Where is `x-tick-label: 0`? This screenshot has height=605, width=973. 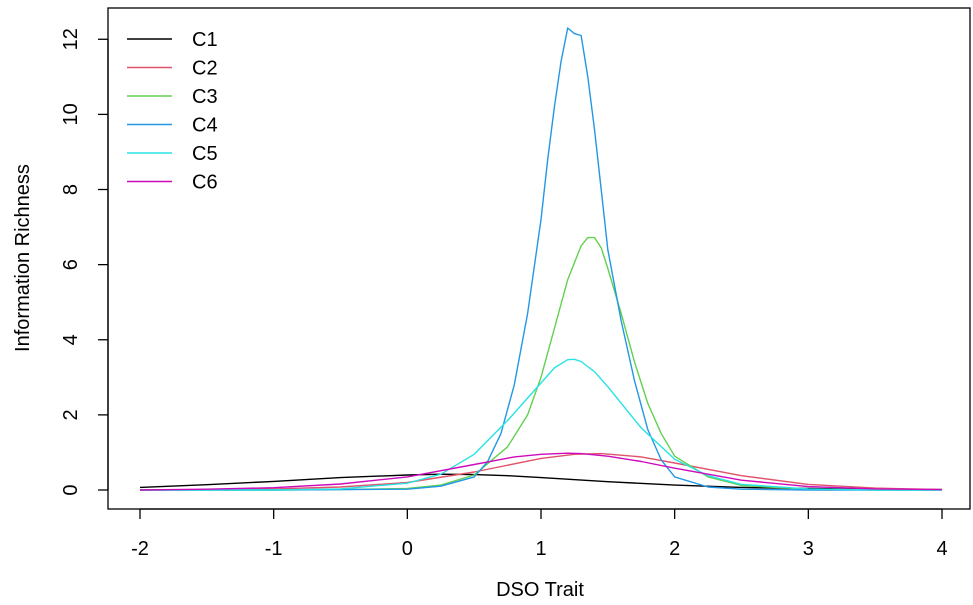 x-tick-label: 0 is located at coordinates (407, 549).